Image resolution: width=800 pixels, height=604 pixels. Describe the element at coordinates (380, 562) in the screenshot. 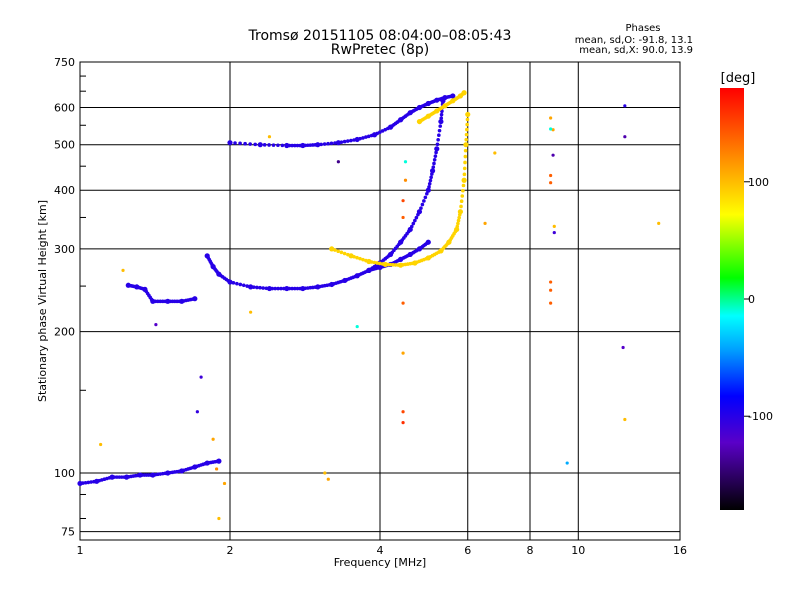

I see `x-axis-label: Frequency [MHz]` at that location.